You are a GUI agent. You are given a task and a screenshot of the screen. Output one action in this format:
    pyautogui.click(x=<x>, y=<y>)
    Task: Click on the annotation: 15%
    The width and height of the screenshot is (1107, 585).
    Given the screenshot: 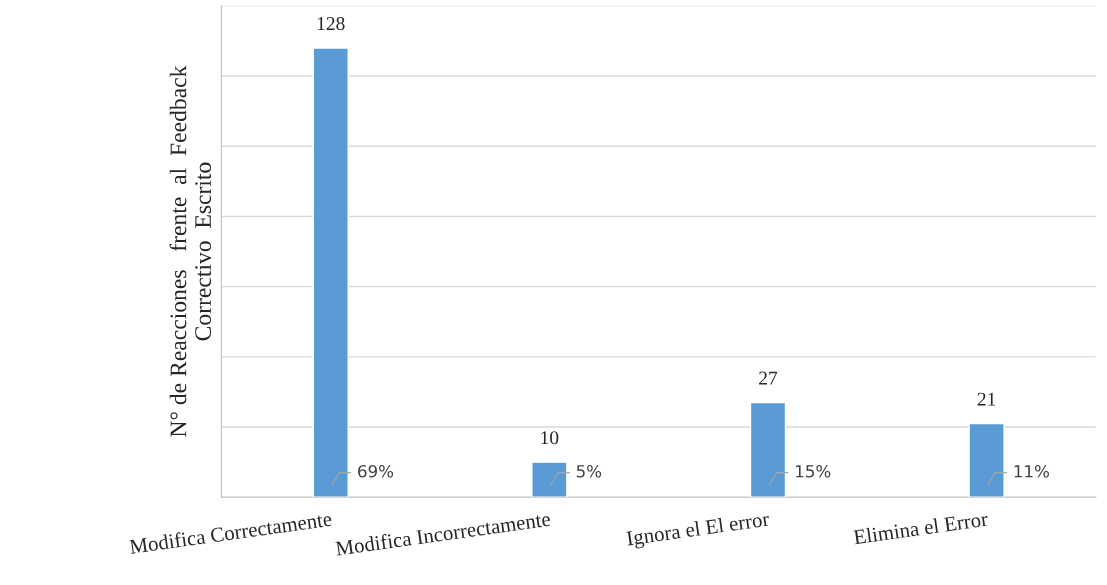 What is the action you would take?
    pyautogui.click(x=813, y=471)
    